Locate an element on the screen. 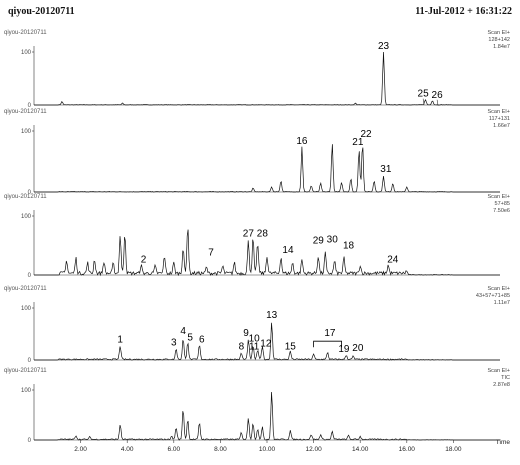 The height and width of the screenshot is (465, 520). peak-label: 19 is located at coordinates (344, 349).